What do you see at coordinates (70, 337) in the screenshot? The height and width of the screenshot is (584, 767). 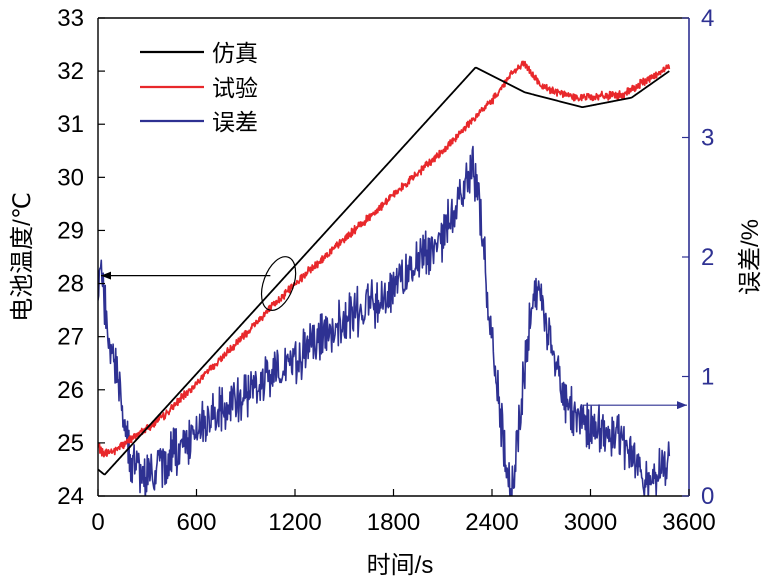 I see `y-left-tick-label: 27` at bounding box center [70, 337].